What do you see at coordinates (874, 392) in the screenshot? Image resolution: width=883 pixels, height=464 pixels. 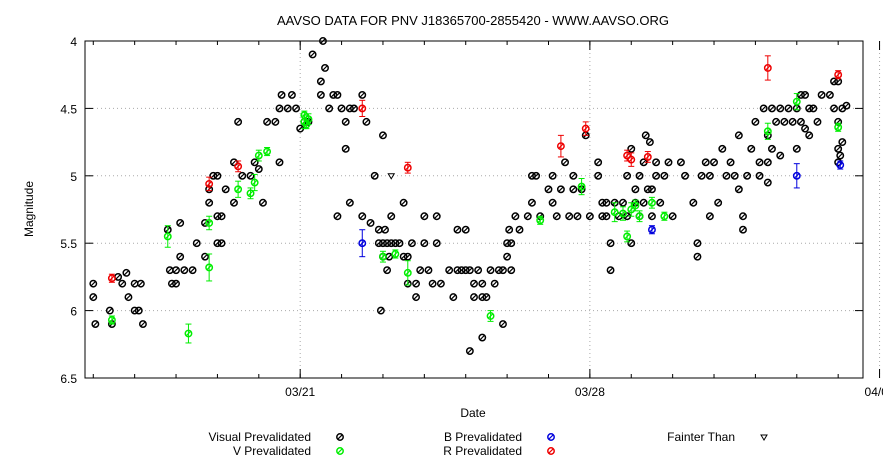 I see `x-tick-label: 04/04` at bounding box center [874, 392].